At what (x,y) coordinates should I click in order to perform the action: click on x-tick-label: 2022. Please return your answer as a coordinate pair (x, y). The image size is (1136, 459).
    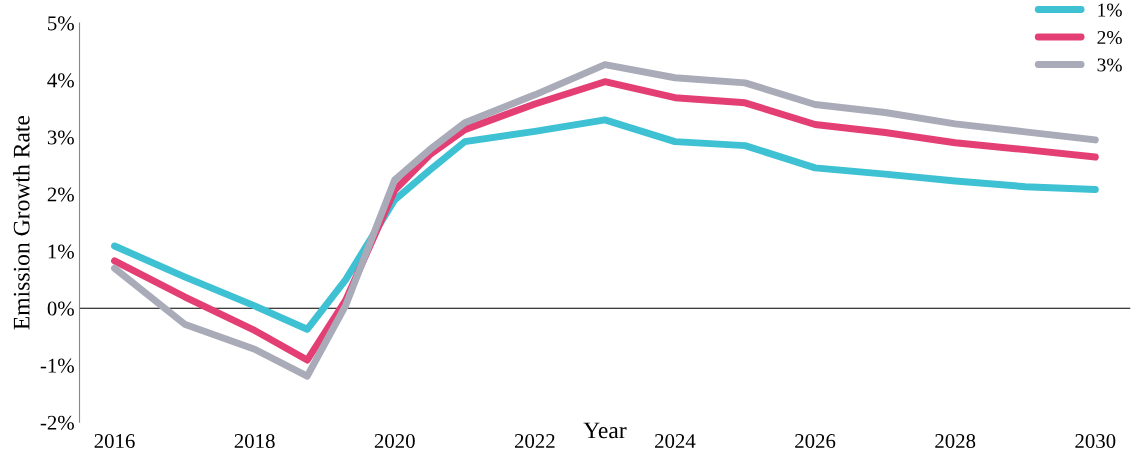
    Looking at the image, I should click on (534, 441).